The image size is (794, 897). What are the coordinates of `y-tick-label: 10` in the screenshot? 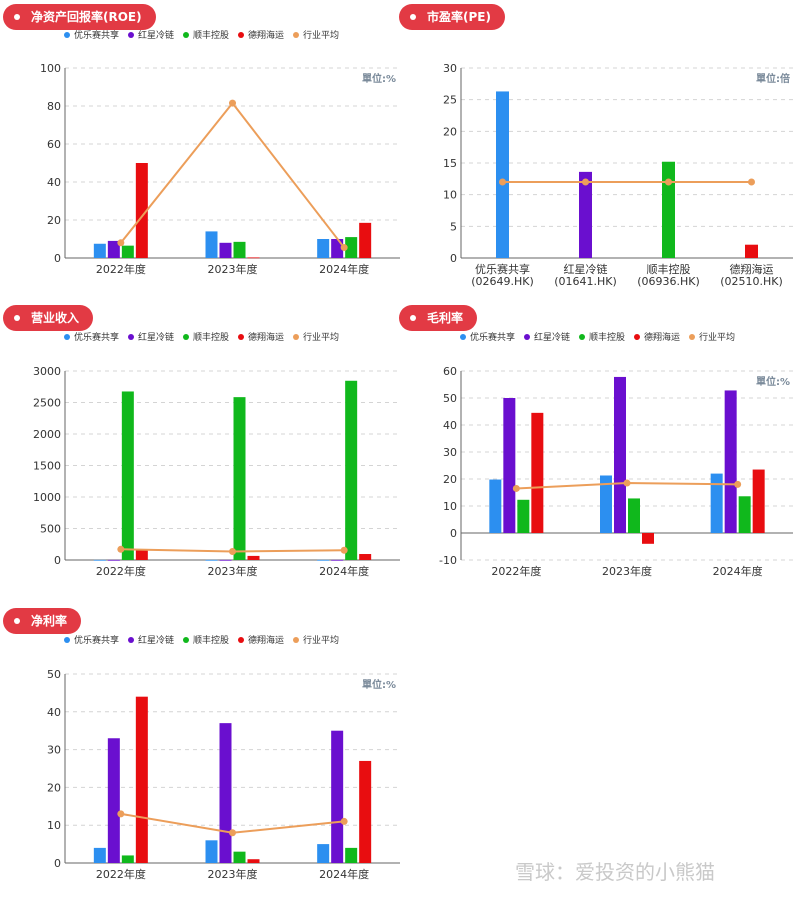 It's located at (450, 195).